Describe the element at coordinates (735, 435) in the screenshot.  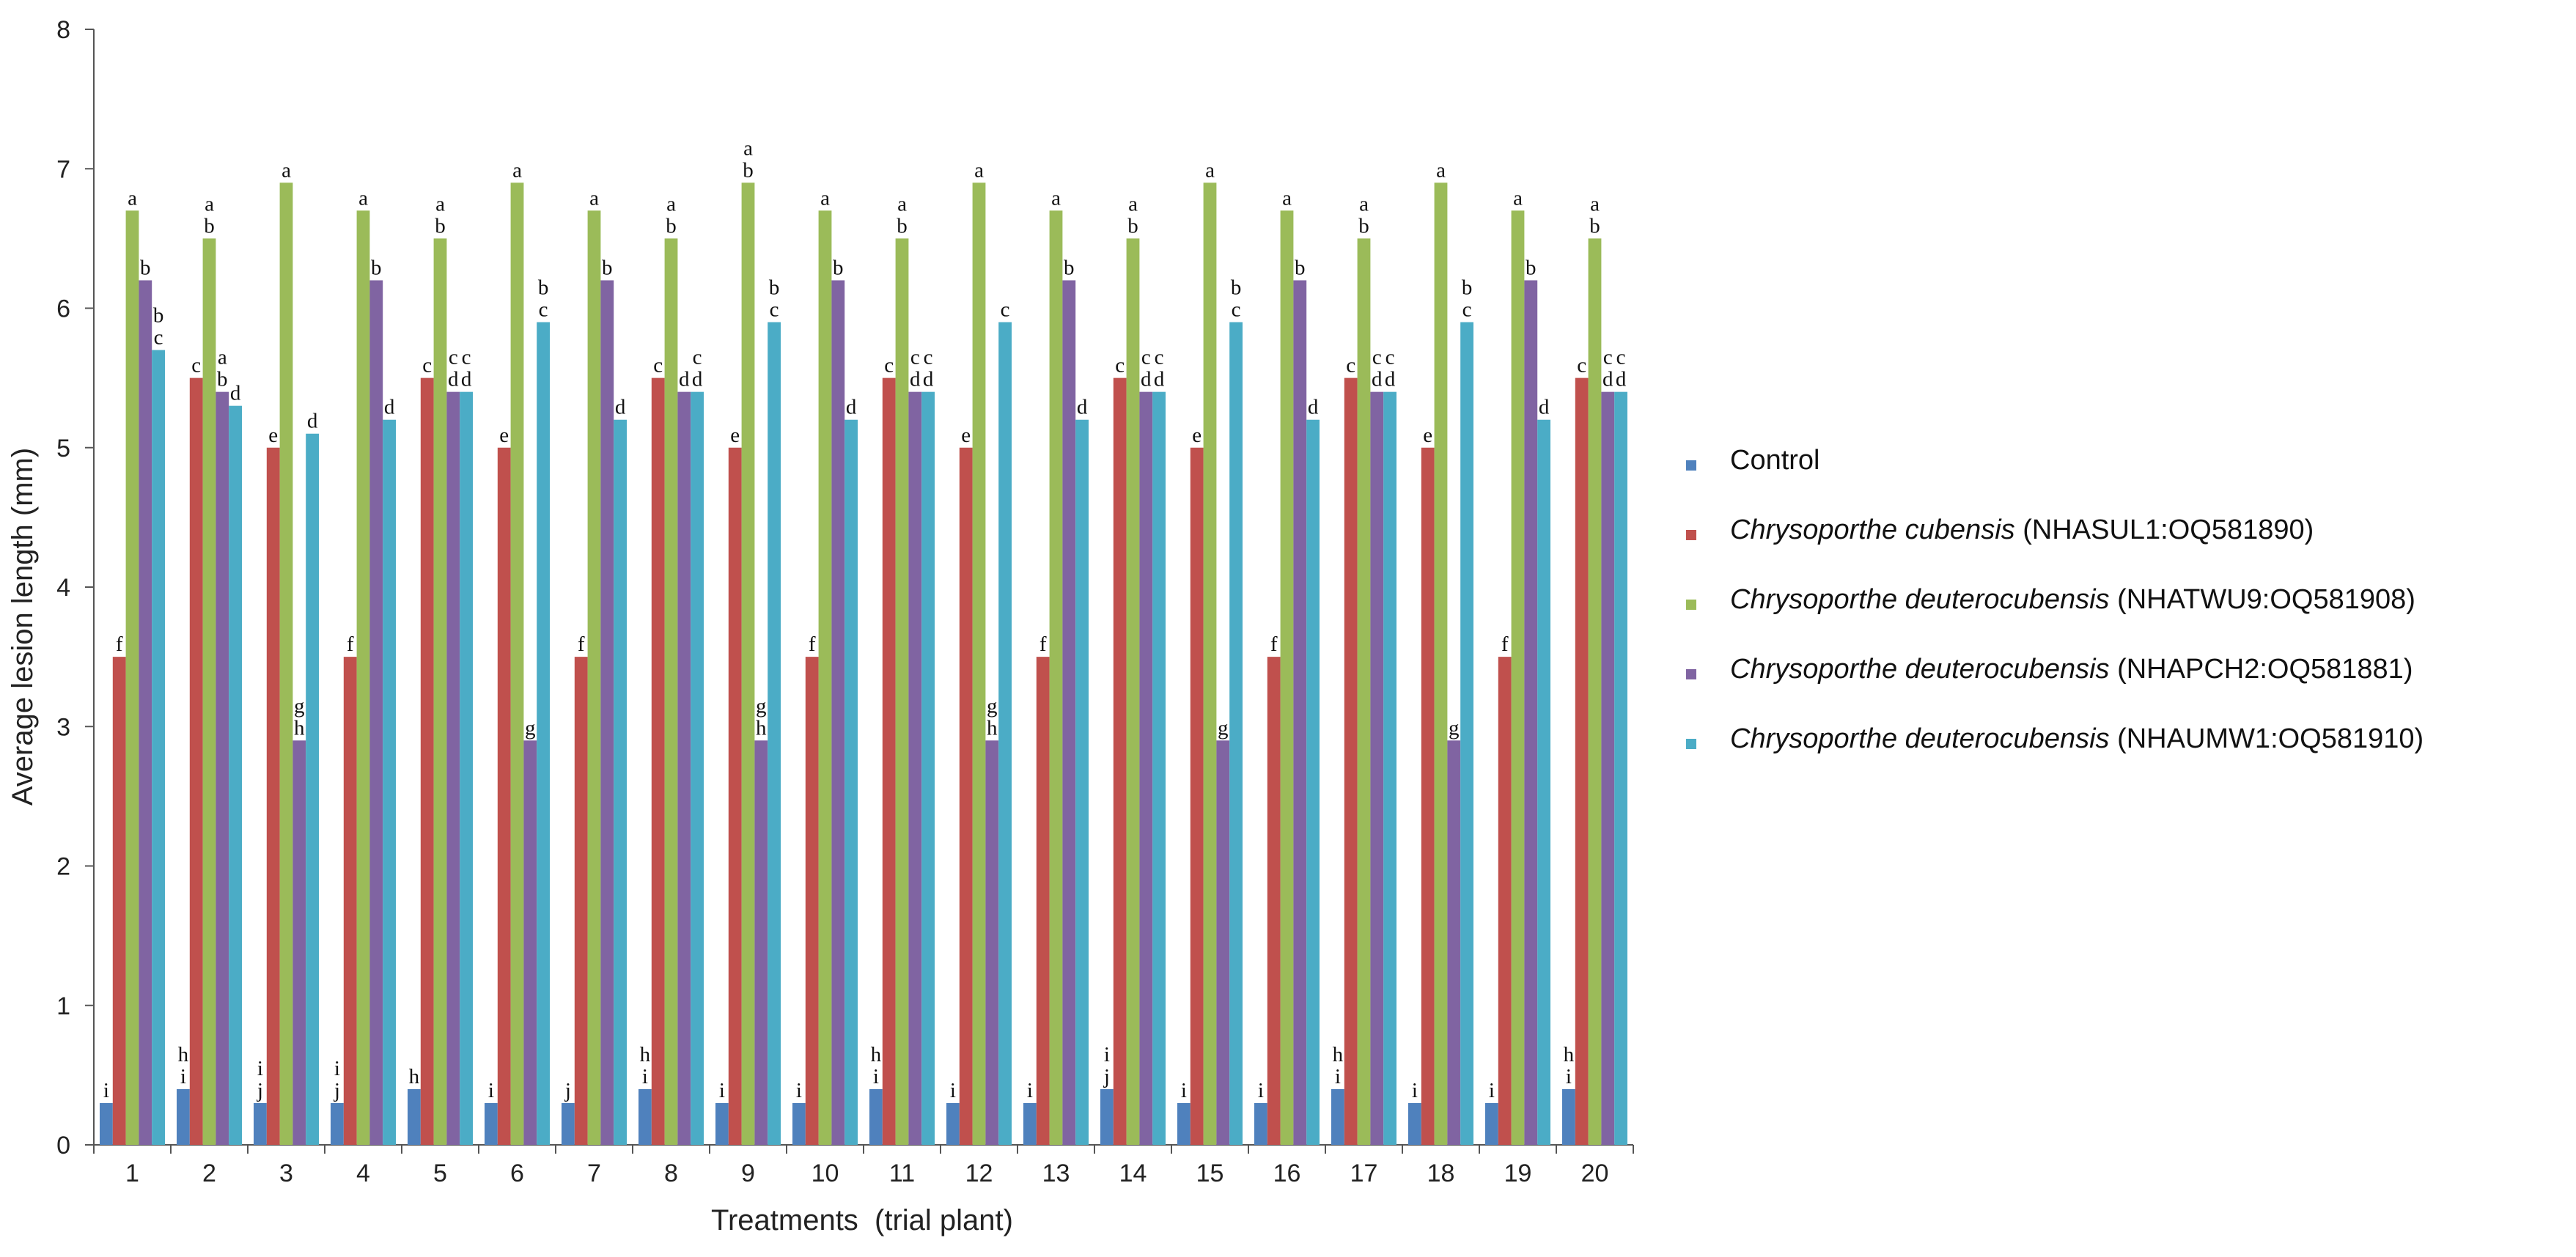
I see `significance-label: e` at that location.